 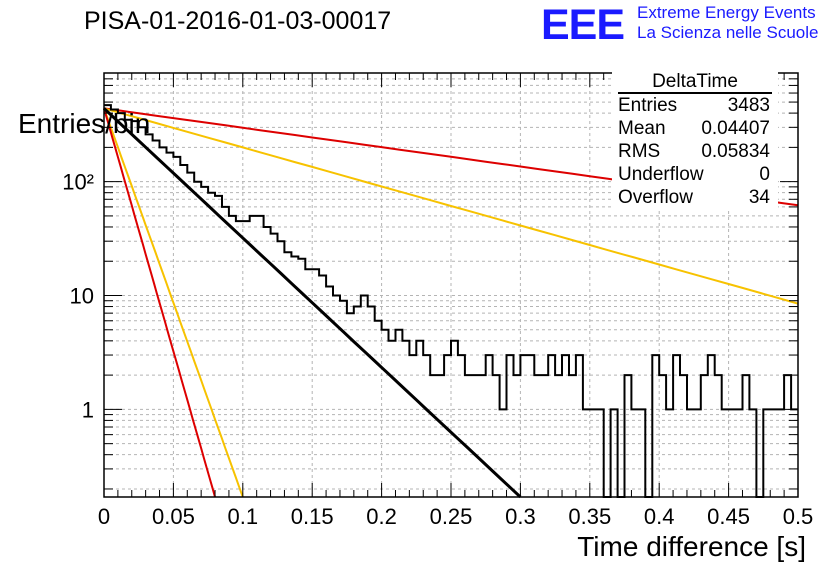 What do you see at coordinates (695, 197) in the screenshot?
I see `stats-row-overflow: Overflow 34` at bounding box center [695, 197].